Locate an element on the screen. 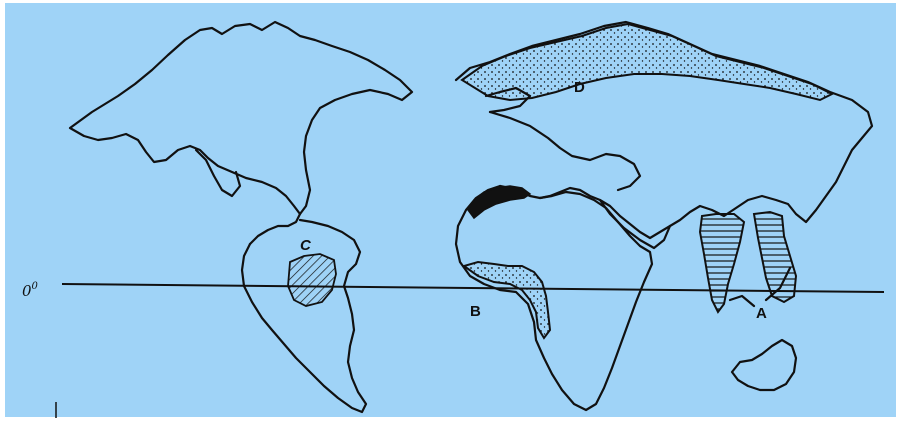 The height and width of the screenshot is (421, 901). region-b-dotted-area is located at coordinates (506, 300).